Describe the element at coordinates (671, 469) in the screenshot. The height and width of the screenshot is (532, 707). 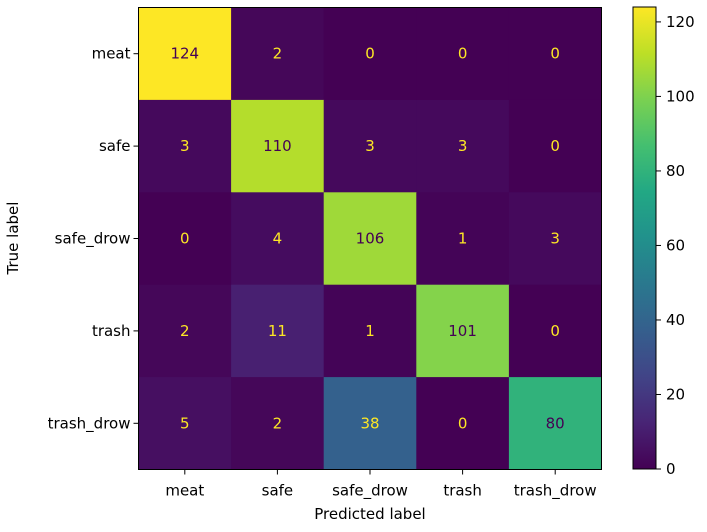
I see `colorbar-tick-label: 0` at that location.